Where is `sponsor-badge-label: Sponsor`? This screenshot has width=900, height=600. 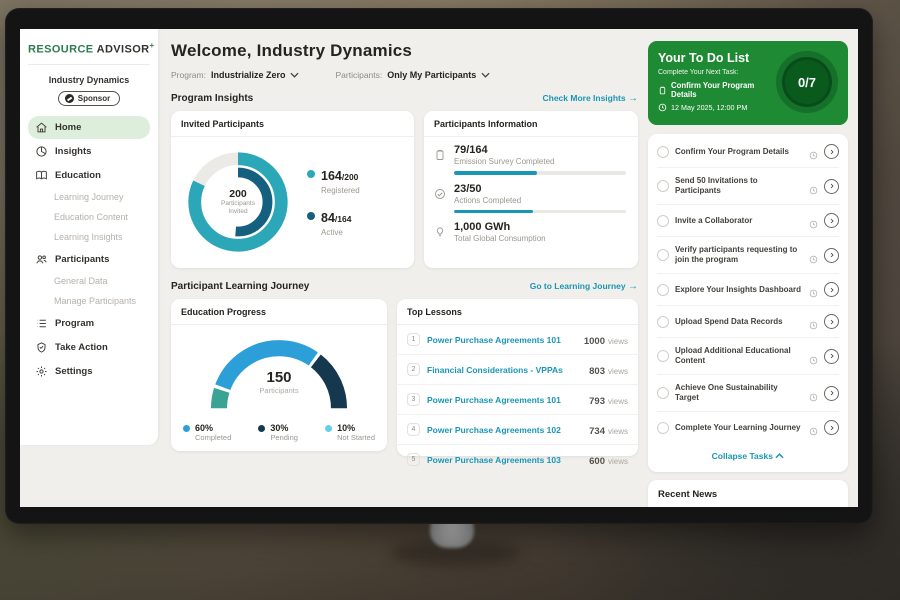
sponsor-badge-label: Sponsor is located at coordinates (94, 98).